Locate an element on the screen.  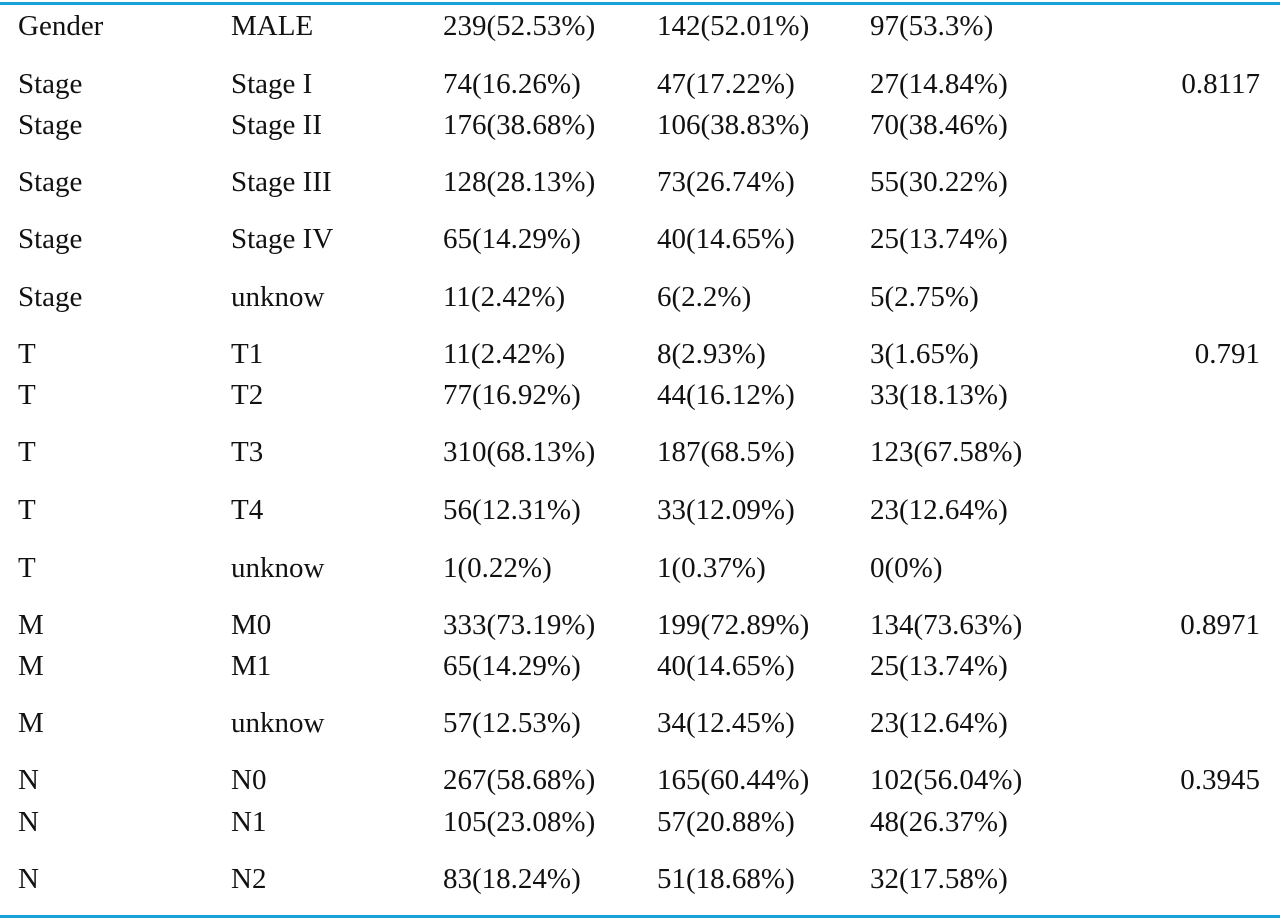
level-cell: MALE is located at coordinates (272, 26).